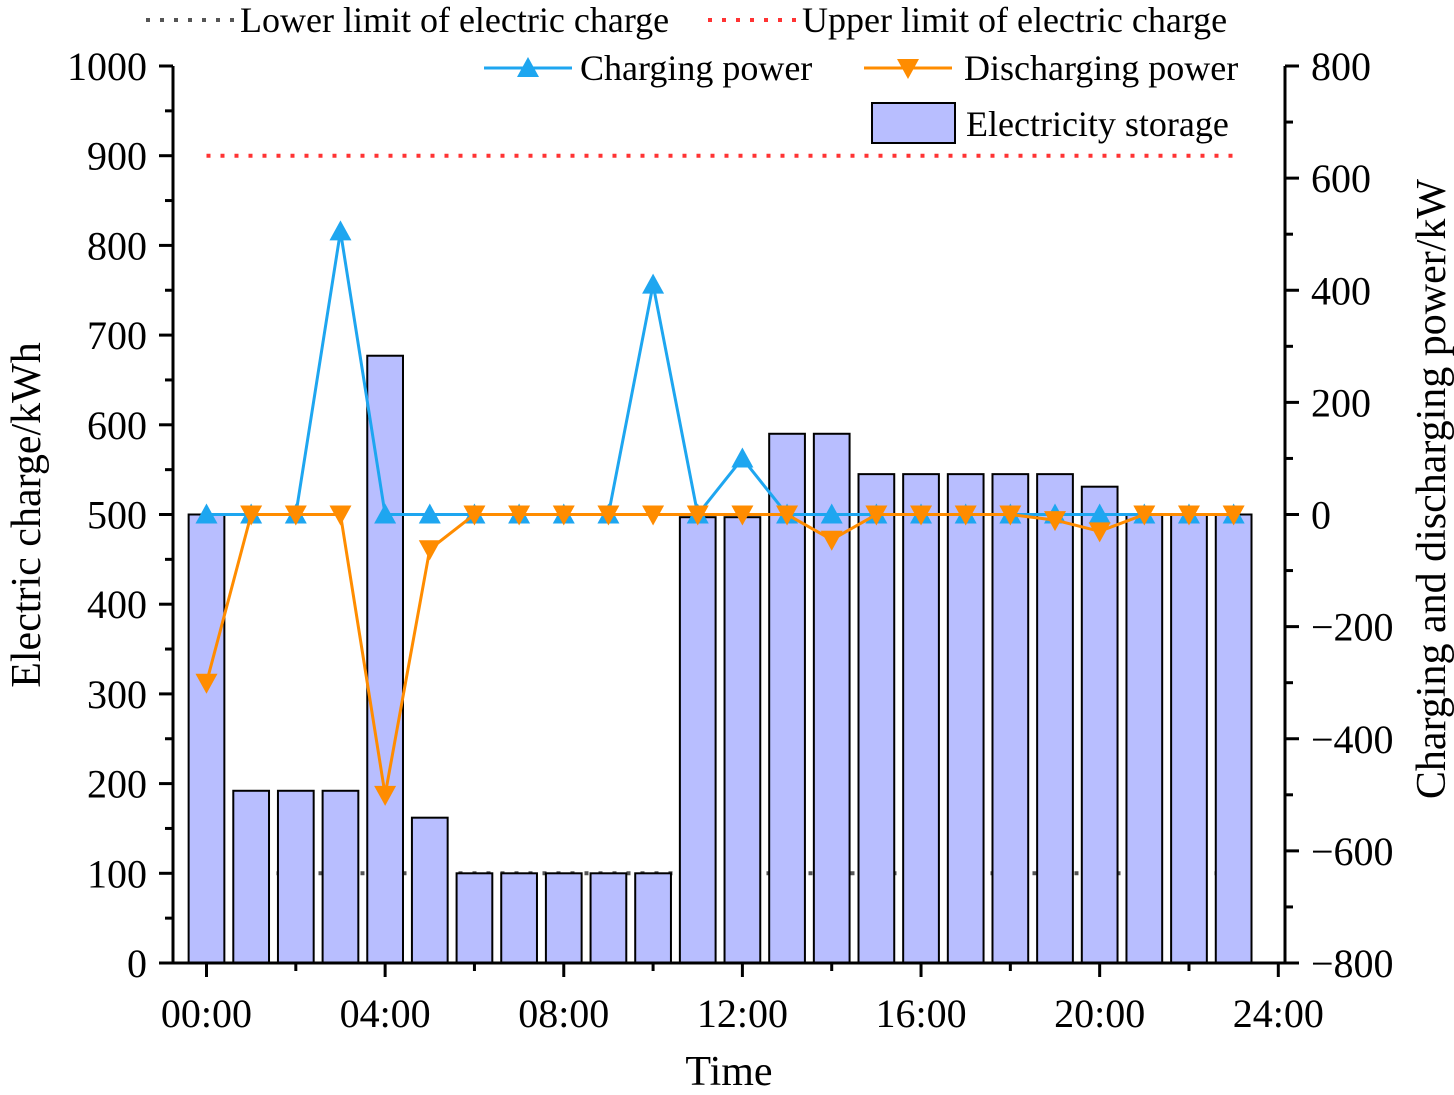  I want to click on y-left-tick-label: 900, so click(117, 156).